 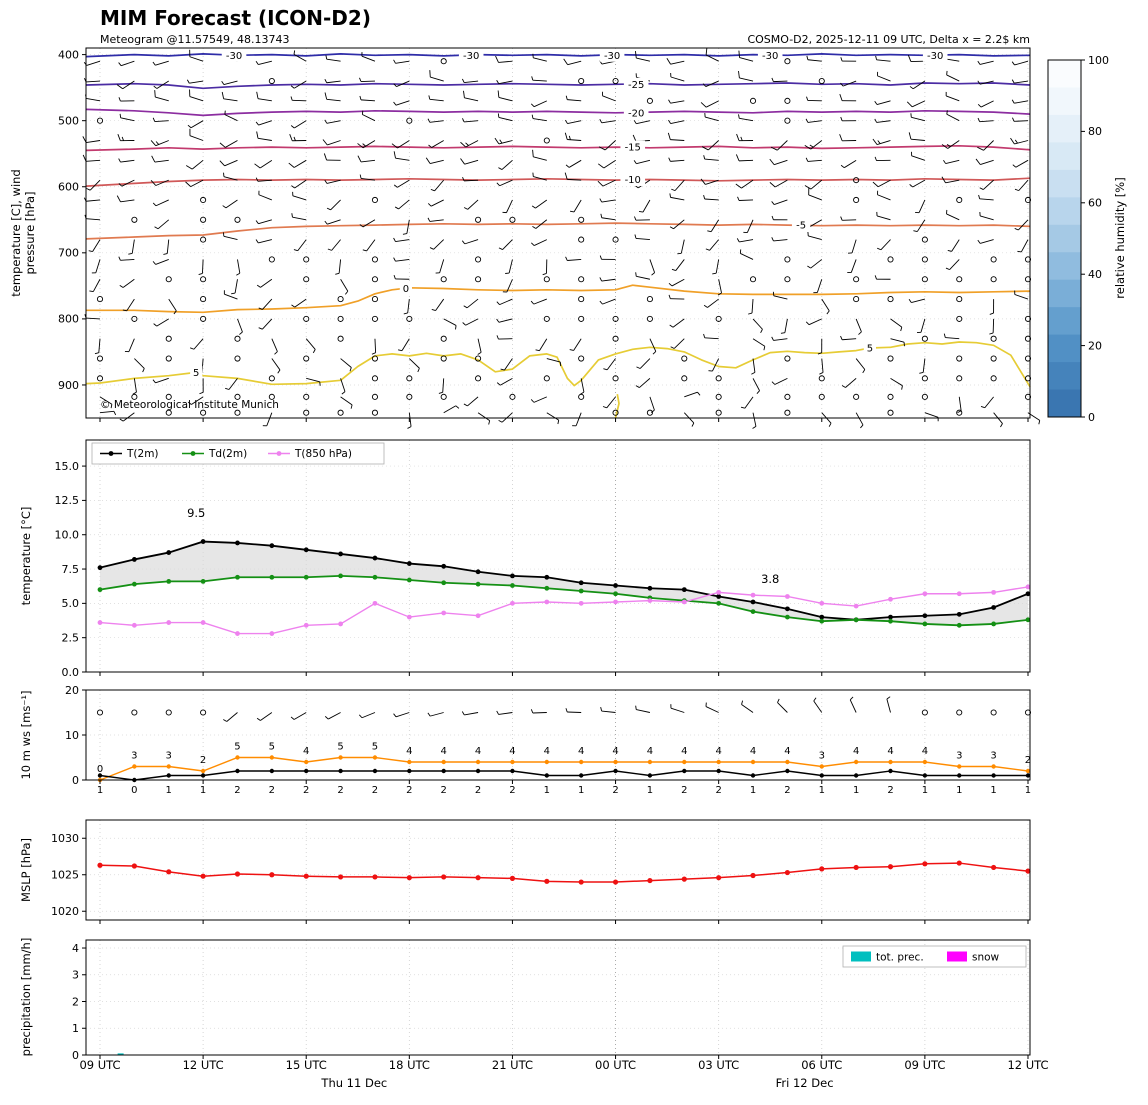 I want to click on svg-text: 10.0, so click(x=67, y=535).